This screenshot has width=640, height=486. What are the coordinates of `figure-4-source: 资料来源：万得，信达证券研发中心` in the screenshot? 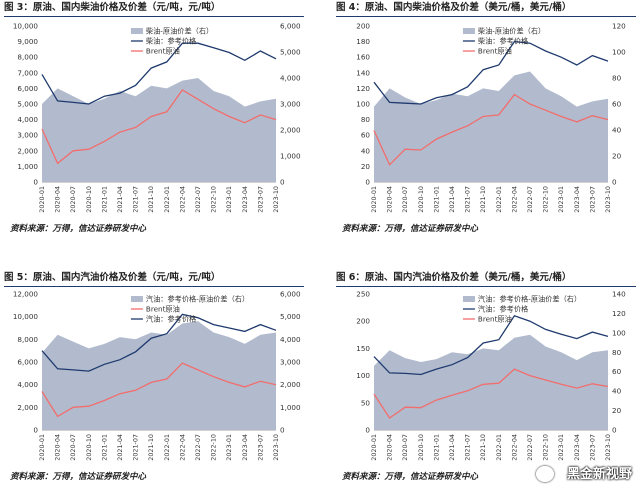 It's located at (410, 229).